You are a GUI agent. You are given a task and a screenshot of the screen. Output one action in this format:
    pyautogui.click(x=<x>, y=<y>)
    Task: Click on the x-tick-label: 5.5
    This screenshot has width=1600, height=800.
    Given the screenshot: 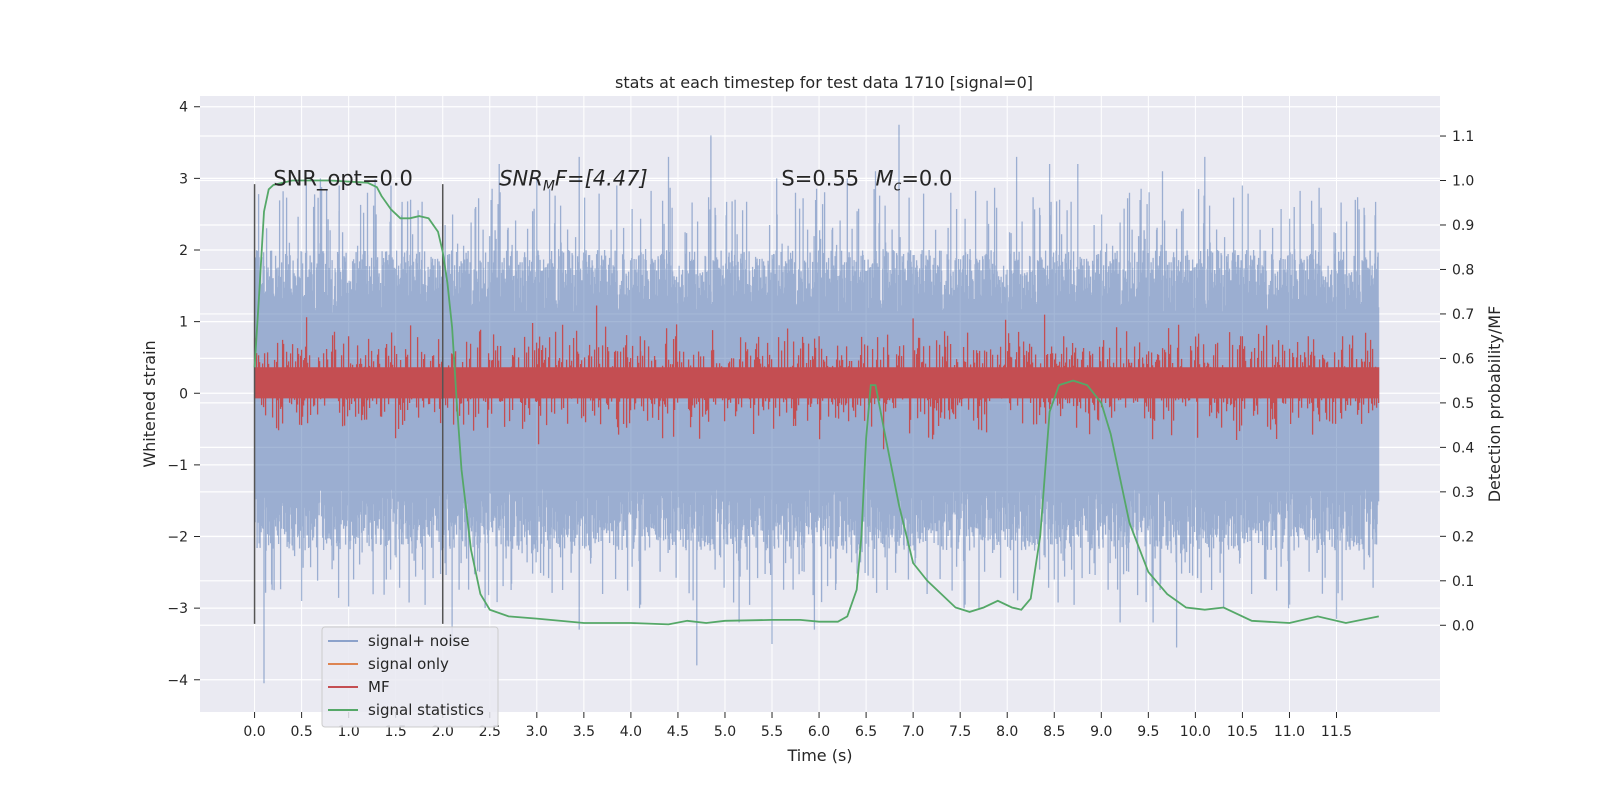 What is the action you would take?
    pyautogui.click(x=772, y=732)
    